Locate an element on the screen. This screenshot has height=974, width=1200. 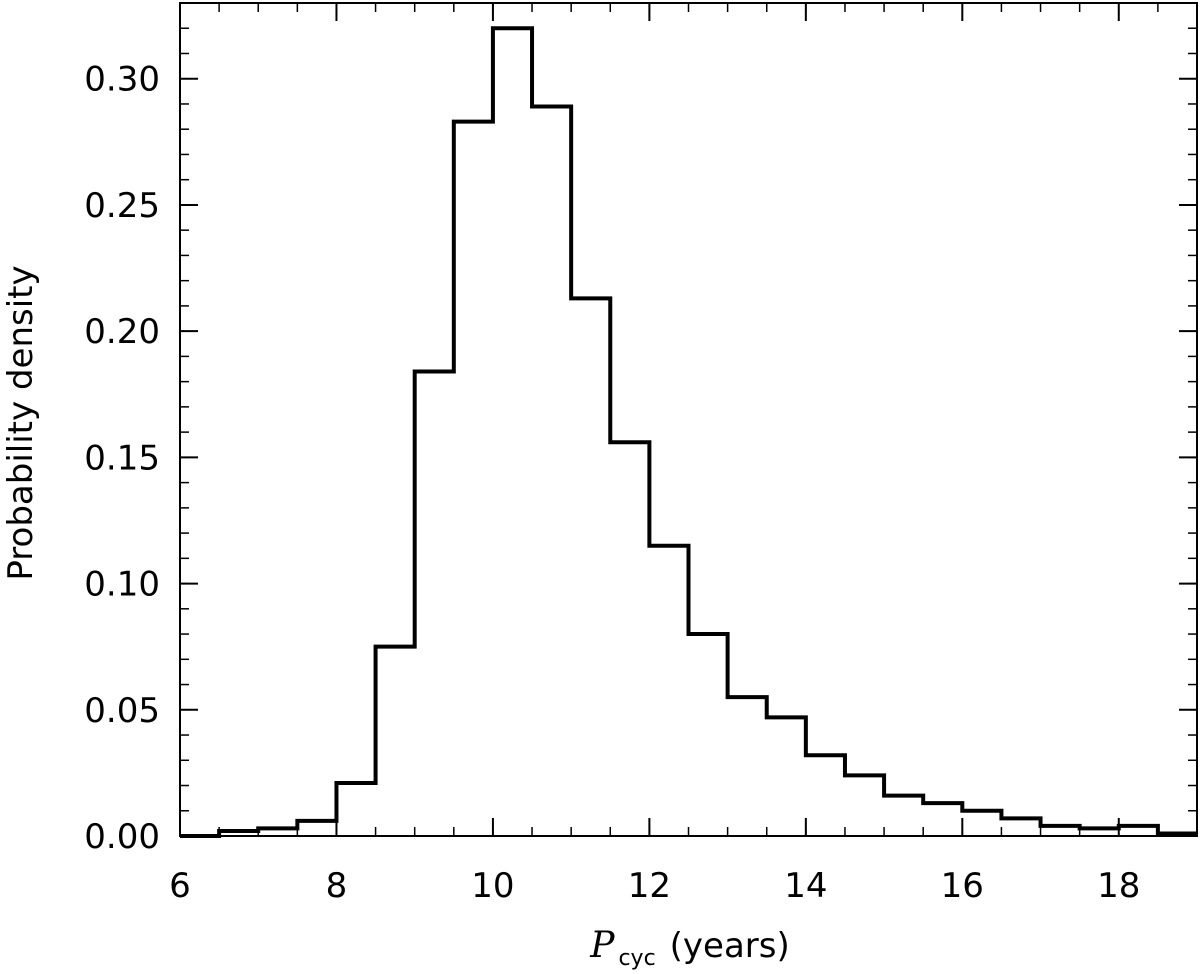
y-axis-title: Probability density is located at coordinates (21, 422).